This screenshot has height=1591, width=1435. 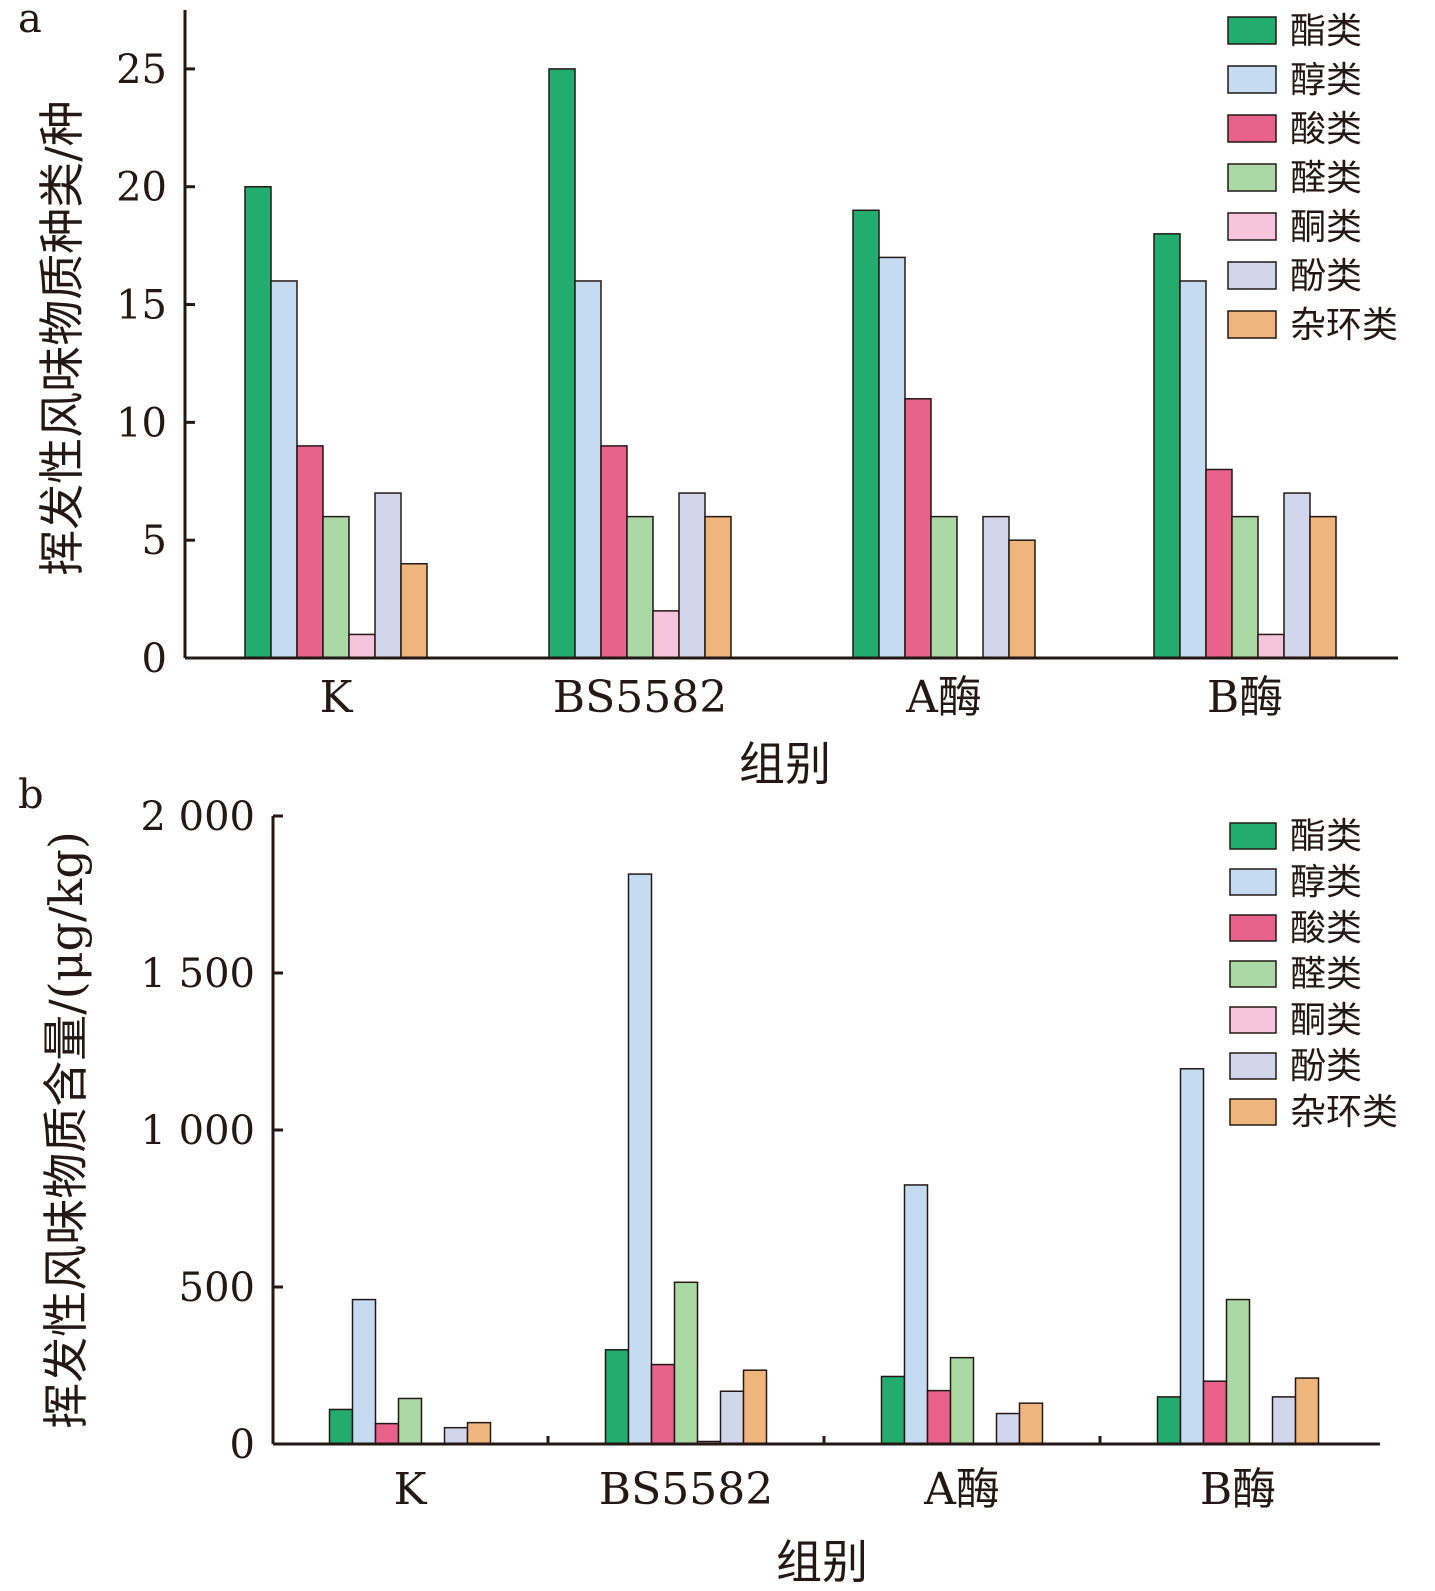 I want to click on panel-b-bar-K-醛类, so click(x=410, y=1421).